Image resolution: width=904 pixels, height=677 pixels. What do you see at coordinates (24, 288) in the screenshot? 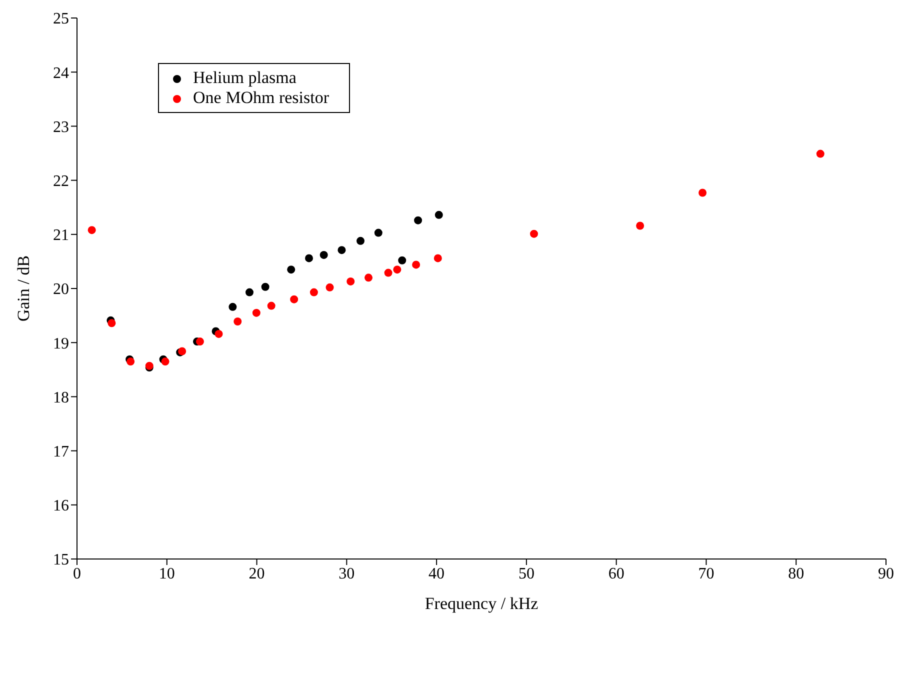
I see `y-axis-title: Gain / dB` at bounding box center [24, 288].